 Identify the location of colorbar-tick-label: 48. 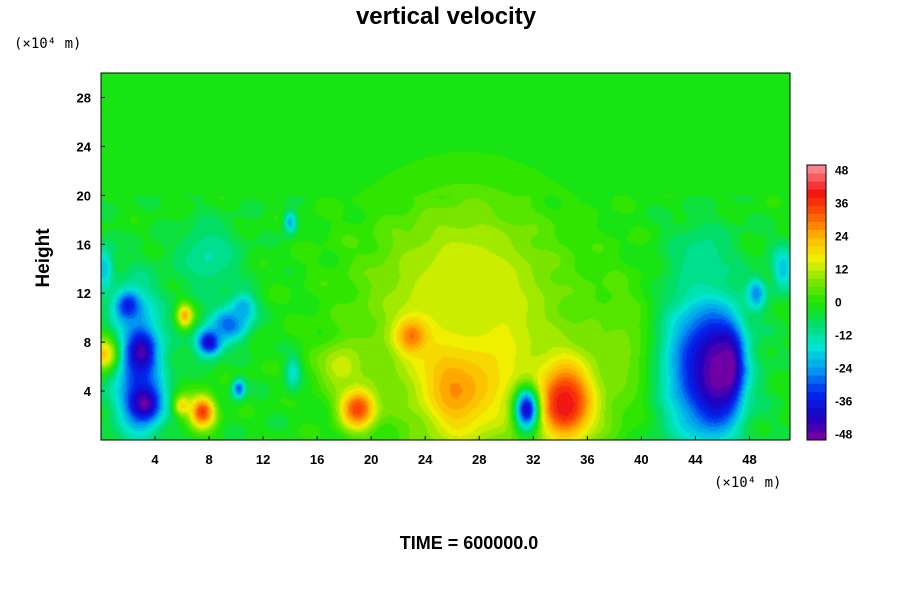
(842, 171).